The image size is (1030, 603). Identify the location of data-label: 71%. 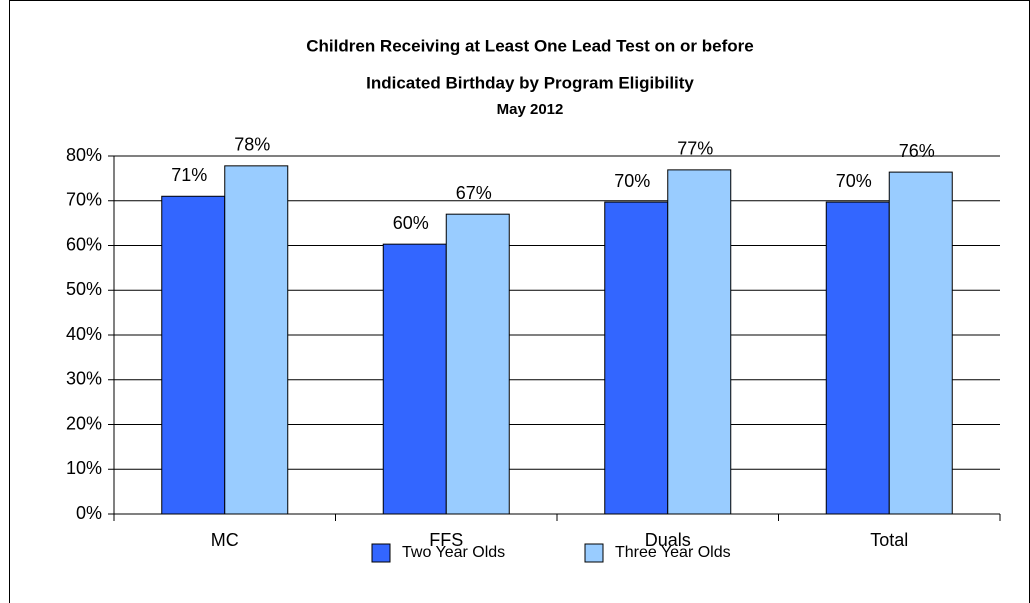
(189, 175).